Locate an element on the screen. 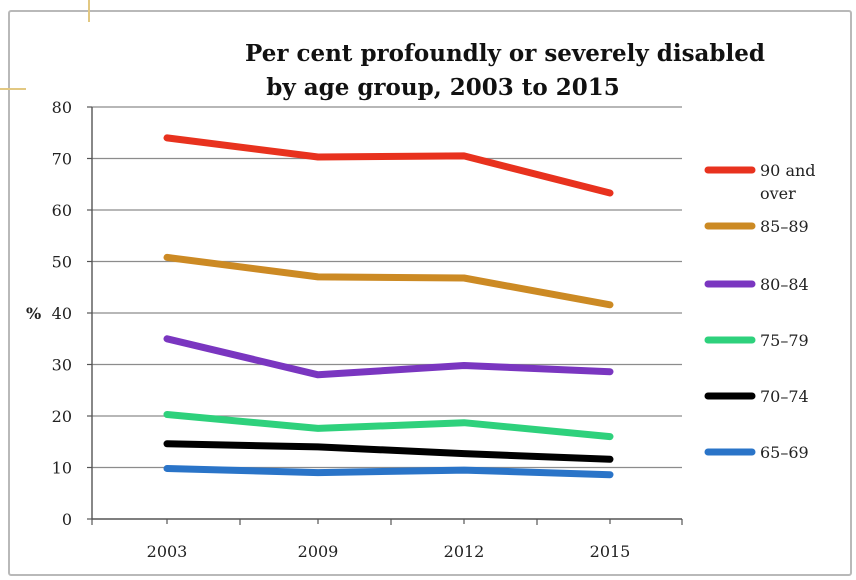 The height and width of the screenshot is (580, 856). decorative-line-left is located at coordinates (13, 89).